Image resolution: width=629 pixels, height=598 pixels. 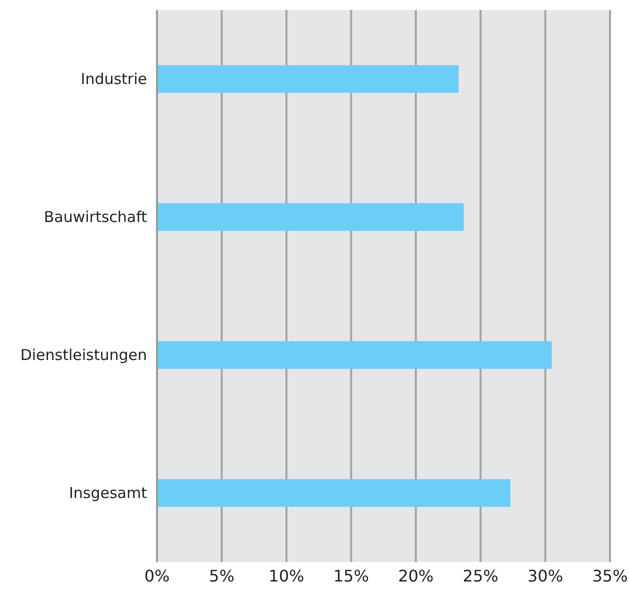 I want to click on x-tick-label: 0%, so click(x=157, y=576).